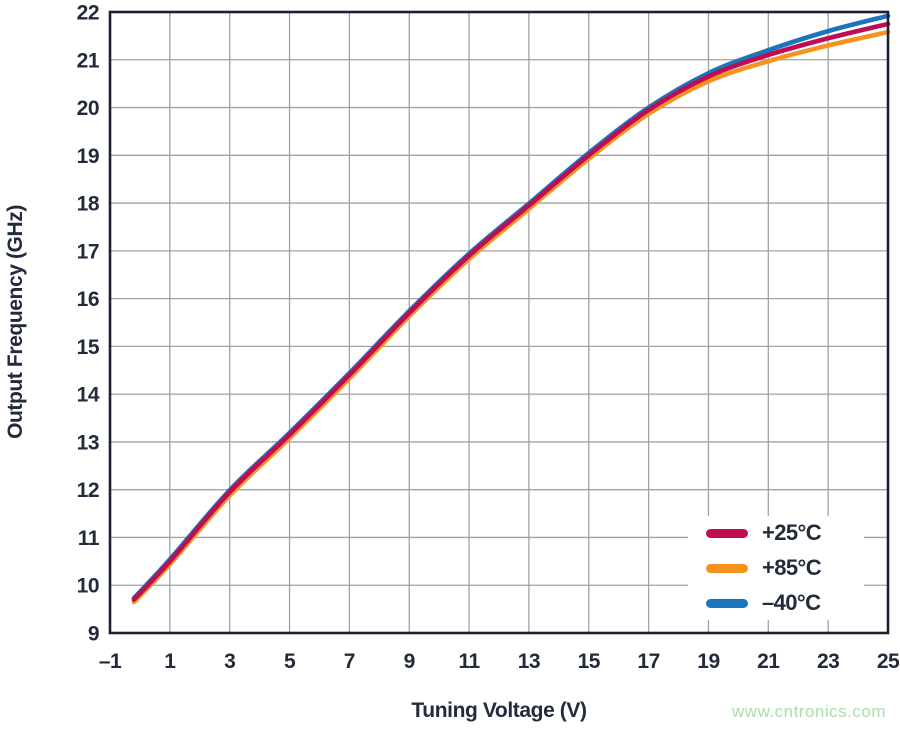 The image size is (900, 730). Describe the element at coordinates (888, 661) in the screenshot. I see `x-tick-label: 25` at that location.